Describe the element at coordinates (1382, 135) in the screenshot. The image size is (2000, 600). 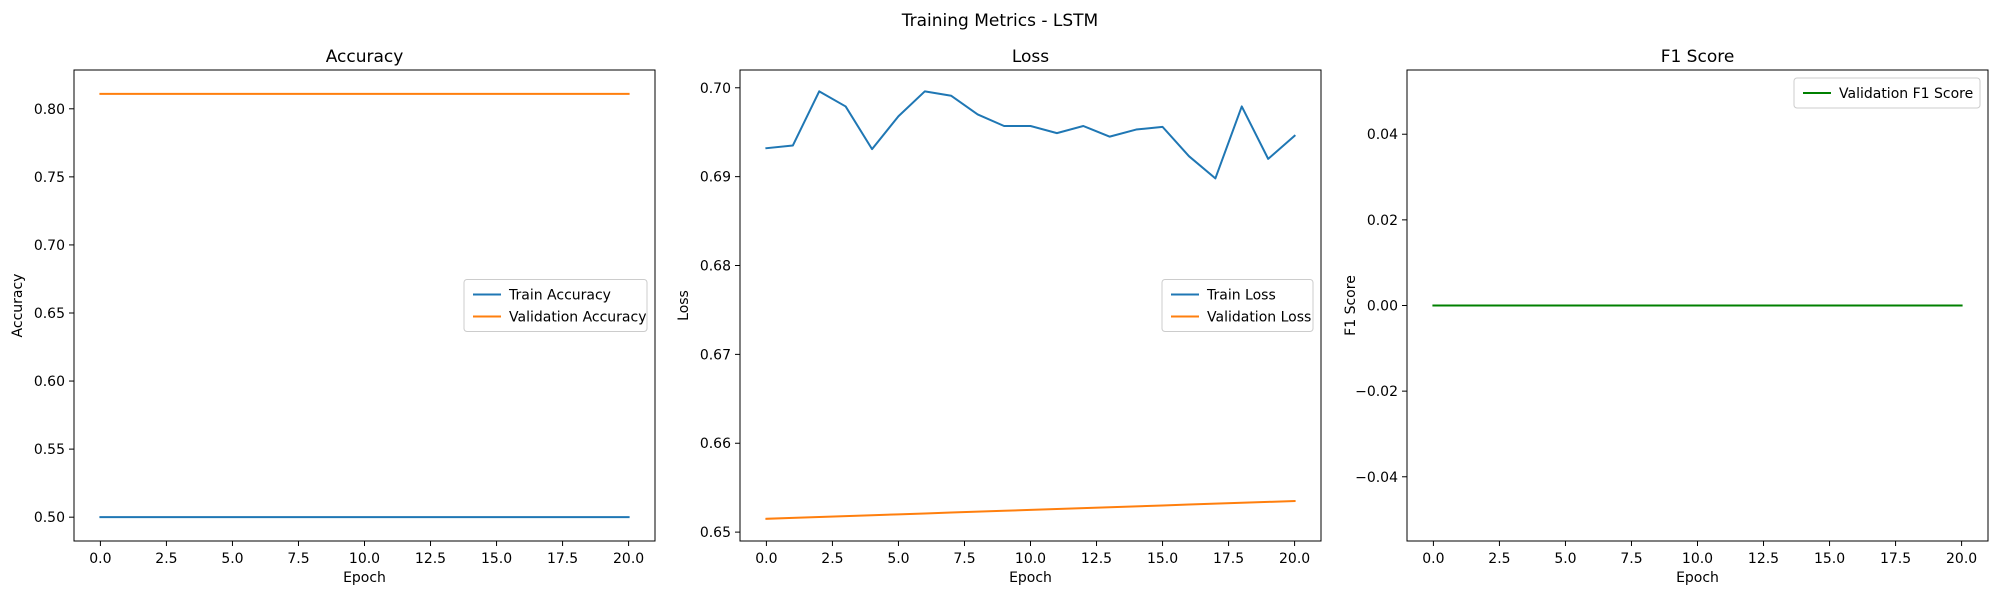
I see `f1-score-y-tick-label: 0.04` at that location.